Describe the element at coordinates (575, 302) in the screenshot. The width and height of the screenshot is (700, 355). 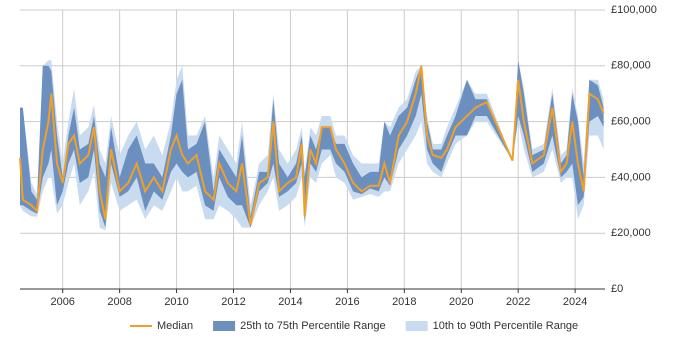
I see `x-tick-label: 2024` at that location.